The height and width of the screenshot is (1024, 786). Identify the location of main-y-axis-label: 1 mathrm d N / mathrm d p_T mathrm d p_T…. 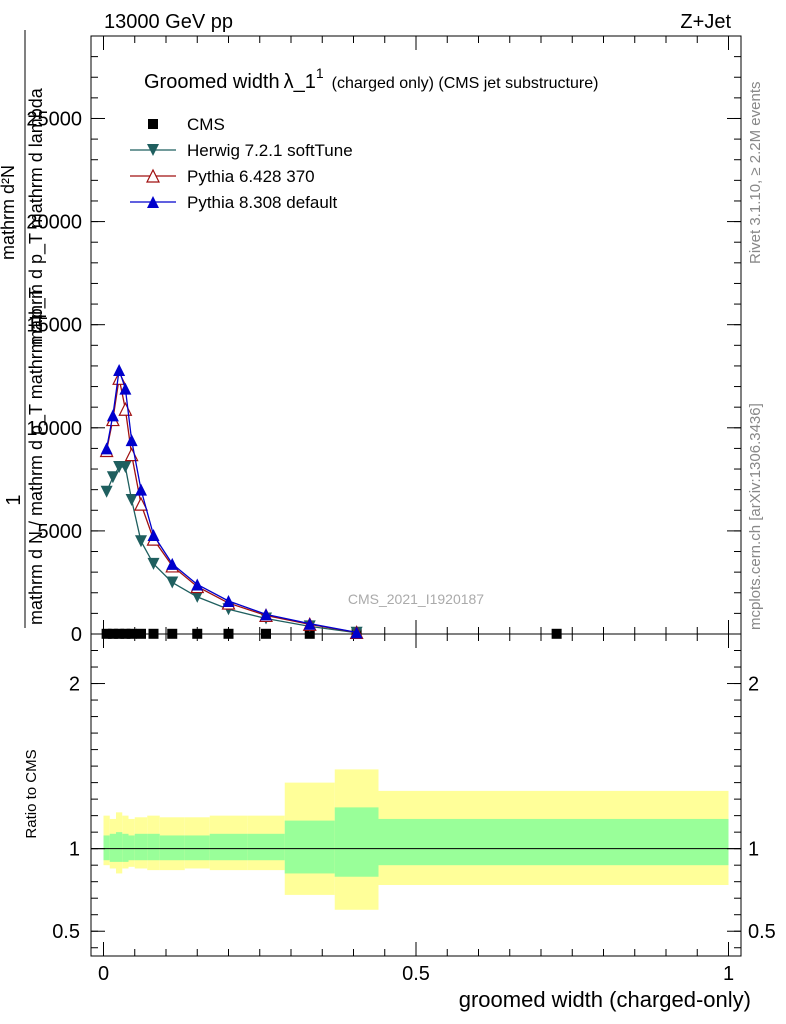
(23, 329).